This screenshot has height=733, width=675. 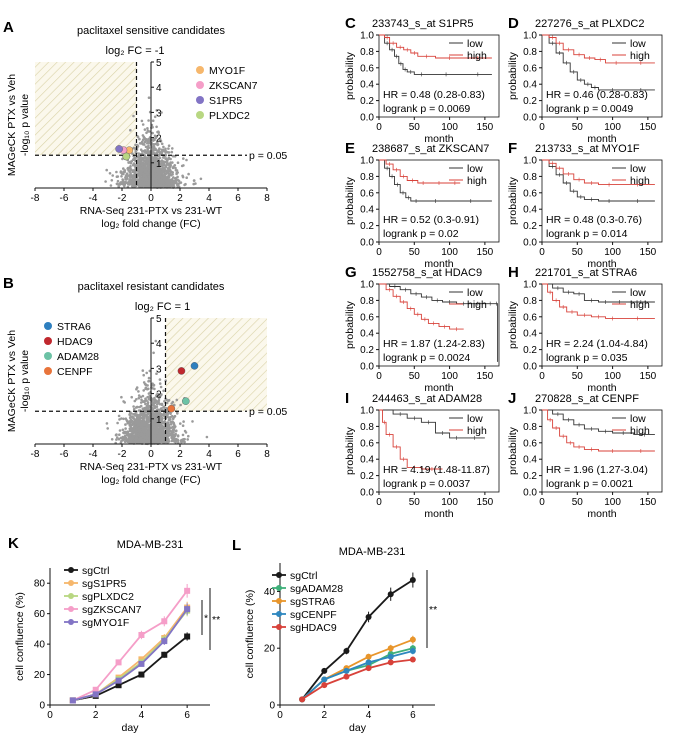 I want to click on hatched-region, so click(x=86, y=109).